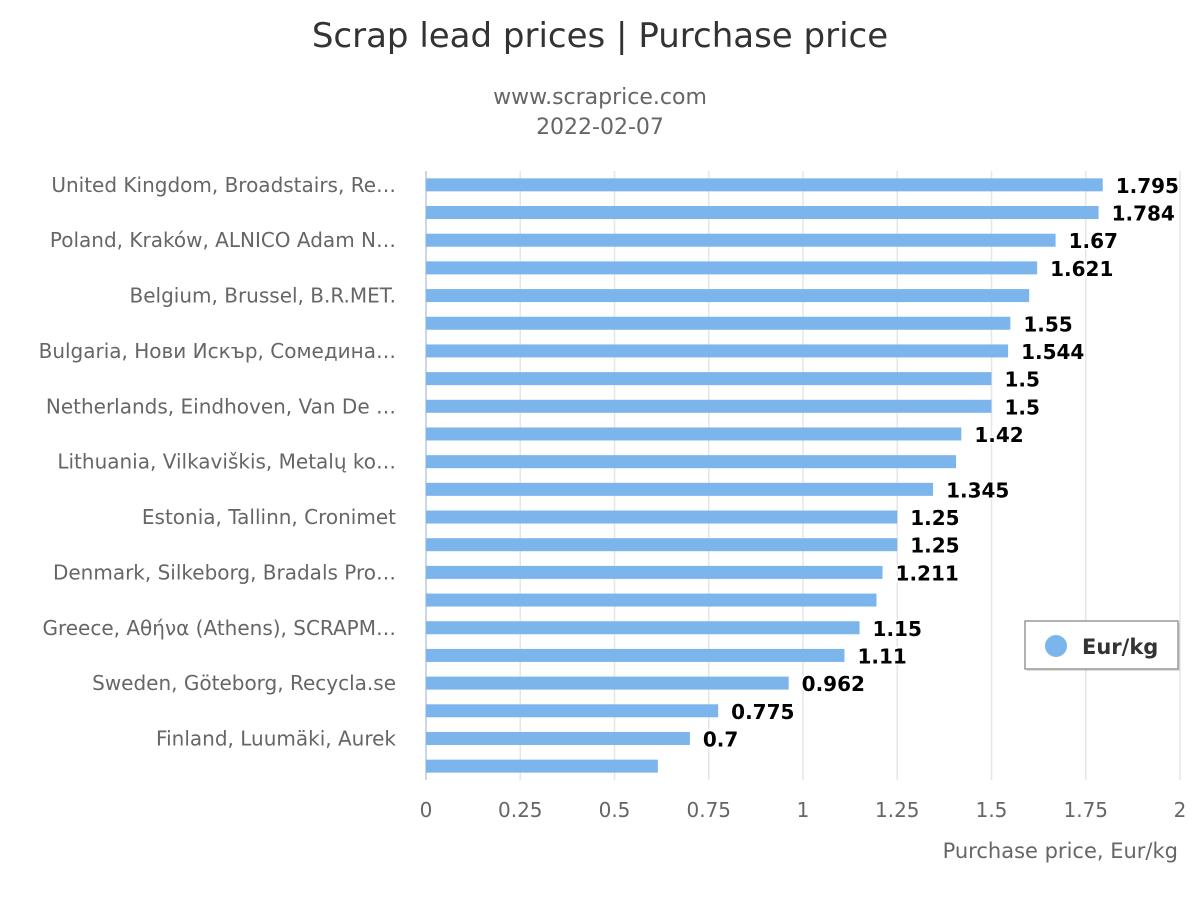 Image resolution: width=1200 pixels, height=904 pixels. I want to click on data-label: 1.42, so click(998, 435).